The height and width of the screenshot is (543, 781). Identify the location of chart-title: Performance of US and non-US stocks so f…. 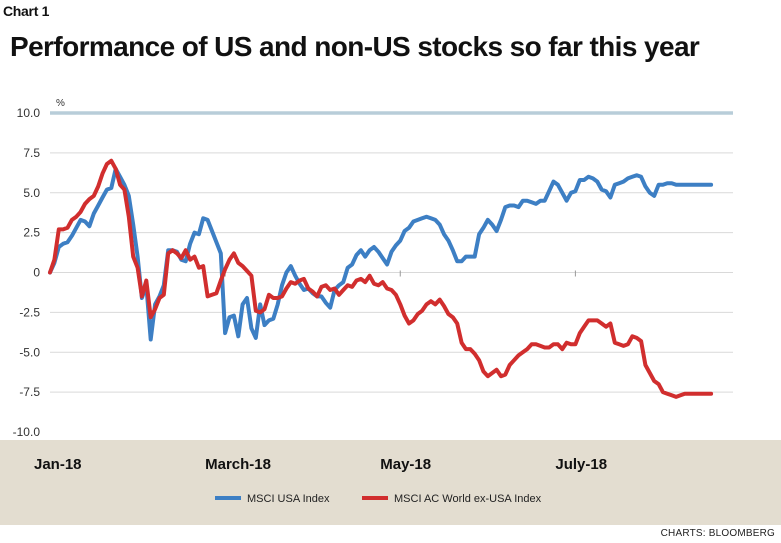
(355, 46).